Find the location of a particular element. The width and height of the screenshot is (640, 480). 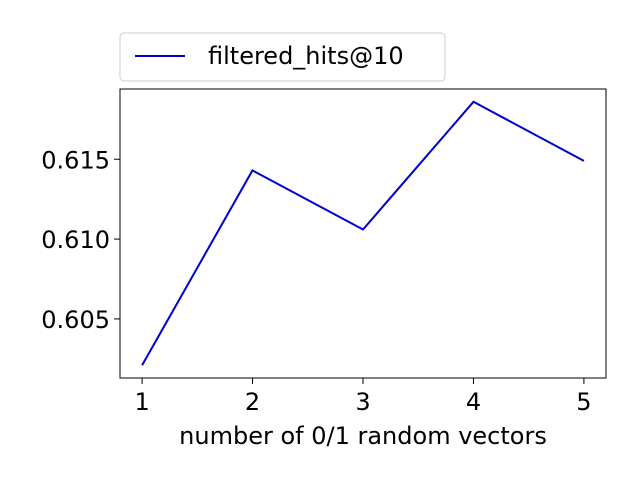

legend: filtered_hits@10 is located at coordinates (282, 57).